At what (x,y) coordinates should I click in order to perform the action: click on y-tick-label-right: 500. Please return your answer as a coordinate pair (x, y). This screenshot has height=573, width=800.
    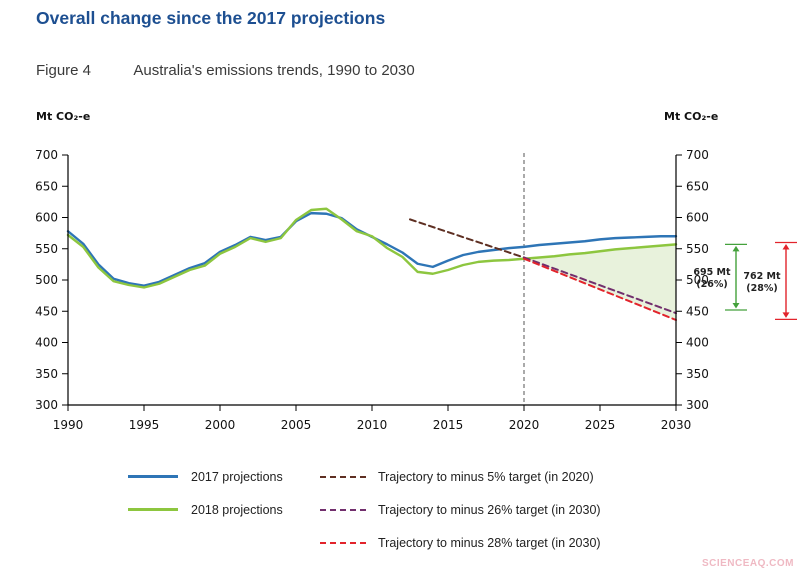
    Looking at the image, I should click on (697, 280).